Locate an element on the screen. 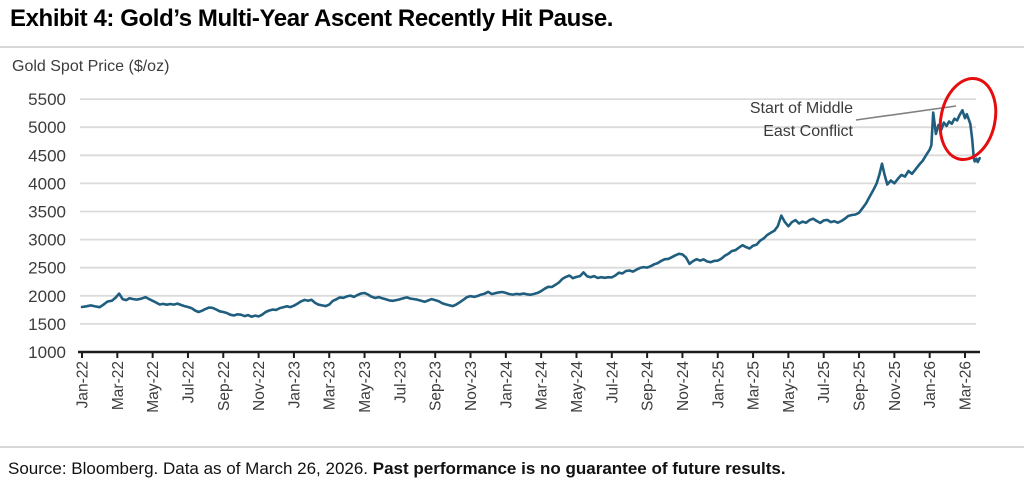 Image resolution: width=1024 pixels, height=489 pixels. x-tick-Mar-22: Mar-22 is located at coordinates (118, 385).